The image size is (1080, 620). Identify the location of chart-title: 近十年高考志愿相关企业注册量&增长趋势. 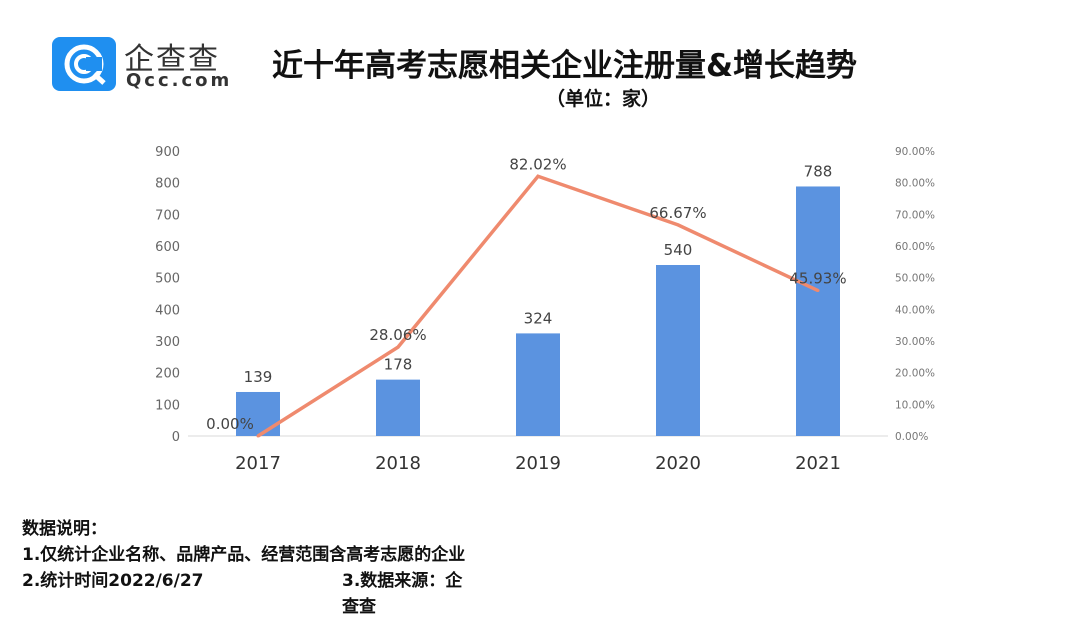
(565, 66).